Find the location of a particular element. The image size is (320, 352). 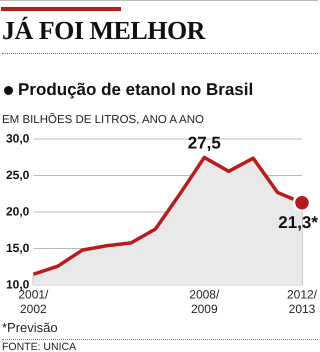

chart-subtitle: Produção de etanol no Brasil is located at coordinates (136, 90).